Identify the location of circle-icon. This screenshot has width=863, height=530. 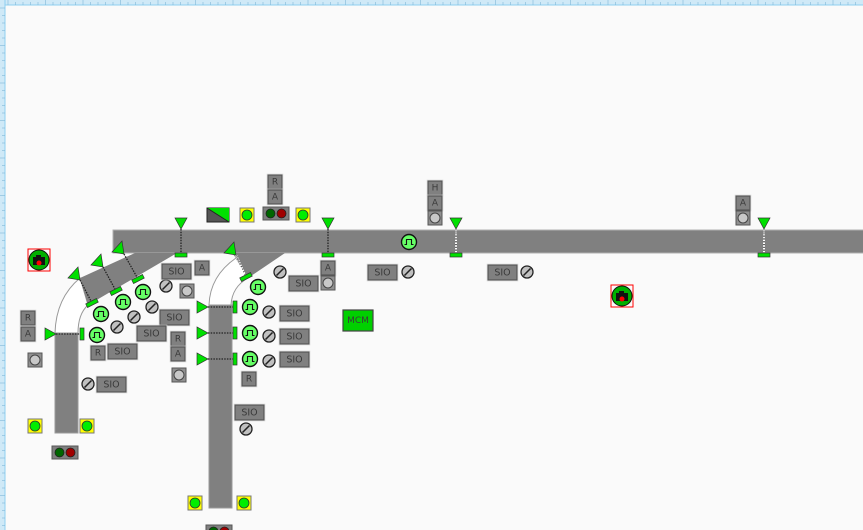
(435, 218).